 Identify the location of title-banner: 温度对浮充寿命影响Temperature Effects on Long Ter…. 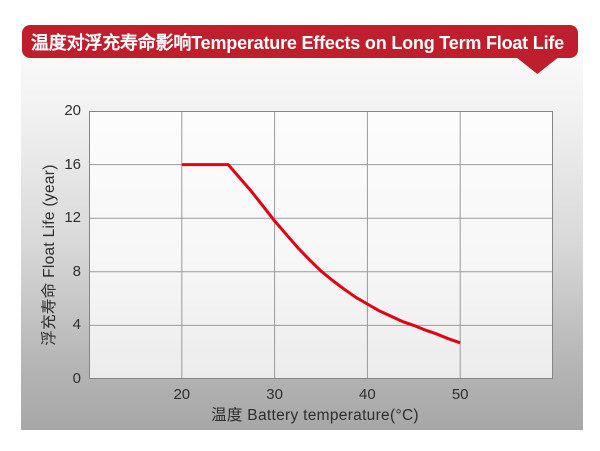
(300, 41).